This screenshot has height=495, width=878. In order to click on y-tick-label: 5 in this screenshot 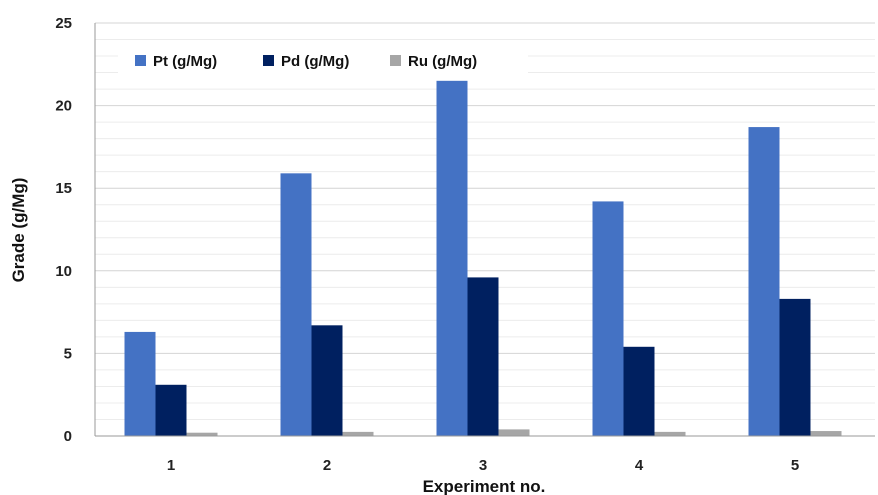, I will do `click(68, 353)`.